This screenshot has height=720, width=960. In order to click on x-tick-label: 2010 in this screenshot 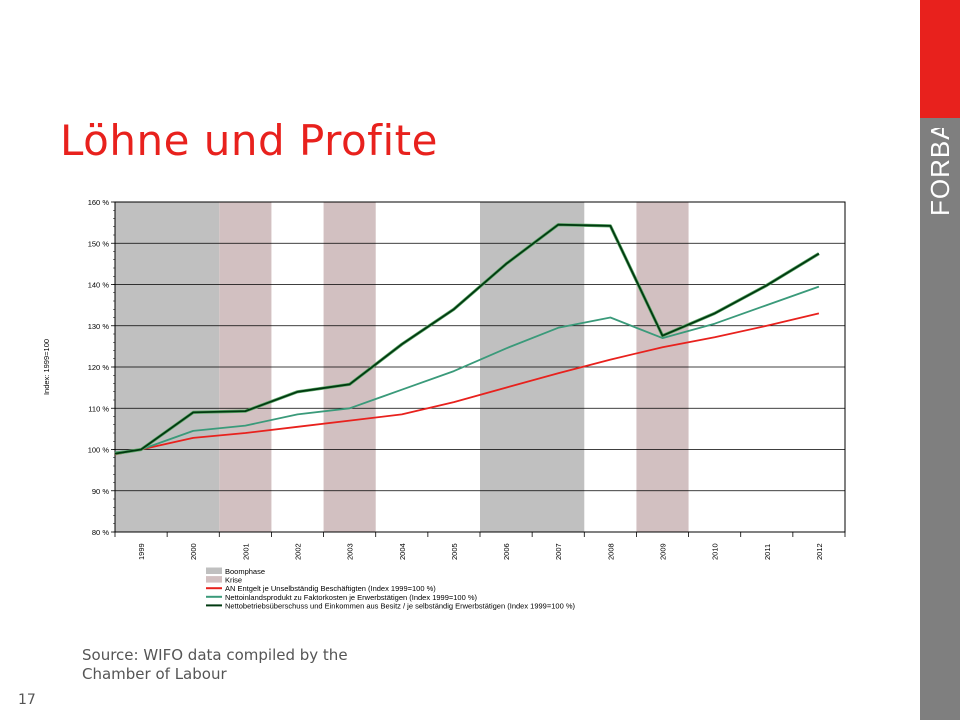, I will do `click(715, 551)`.